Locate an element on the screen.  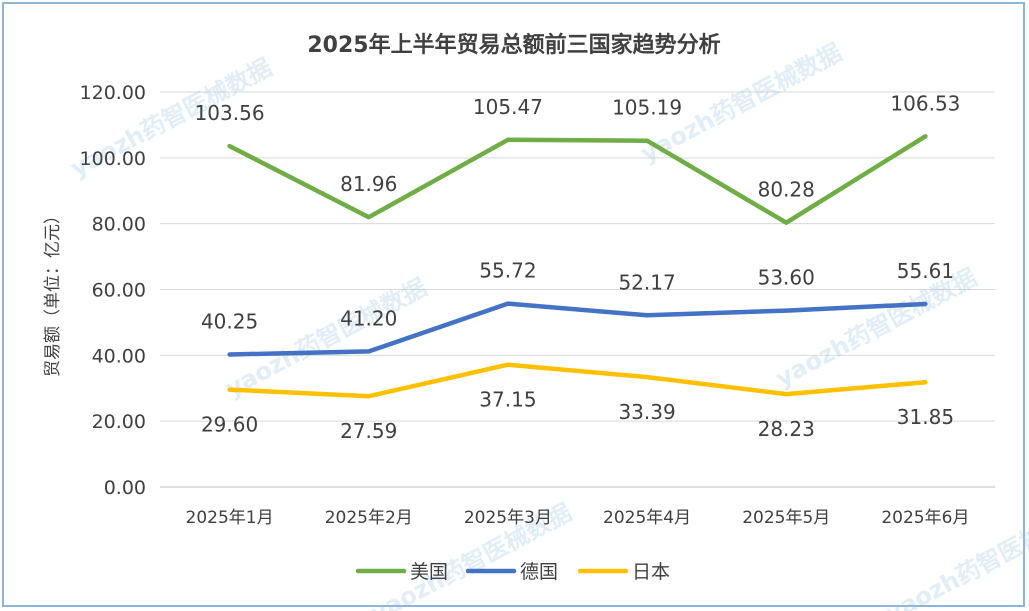
data-label: 55.61 is located at coordinates (925, 271).